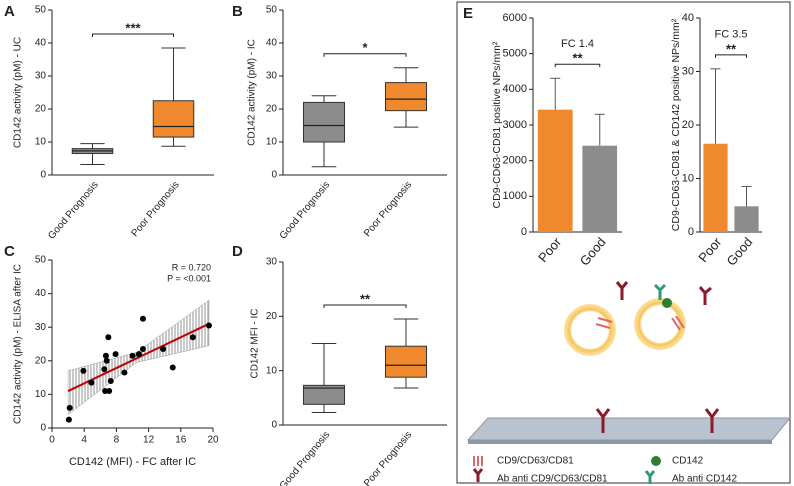  What do you see at coordinates (181, 440) in the screenshot?
I see `x-tick-label: 16` at bounding box center [181, 440].